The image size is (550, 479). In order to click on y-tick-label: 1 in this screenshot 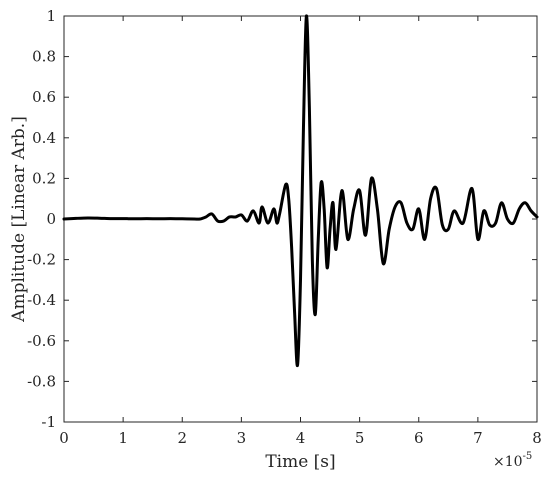, I will do `click(51, 16)`.